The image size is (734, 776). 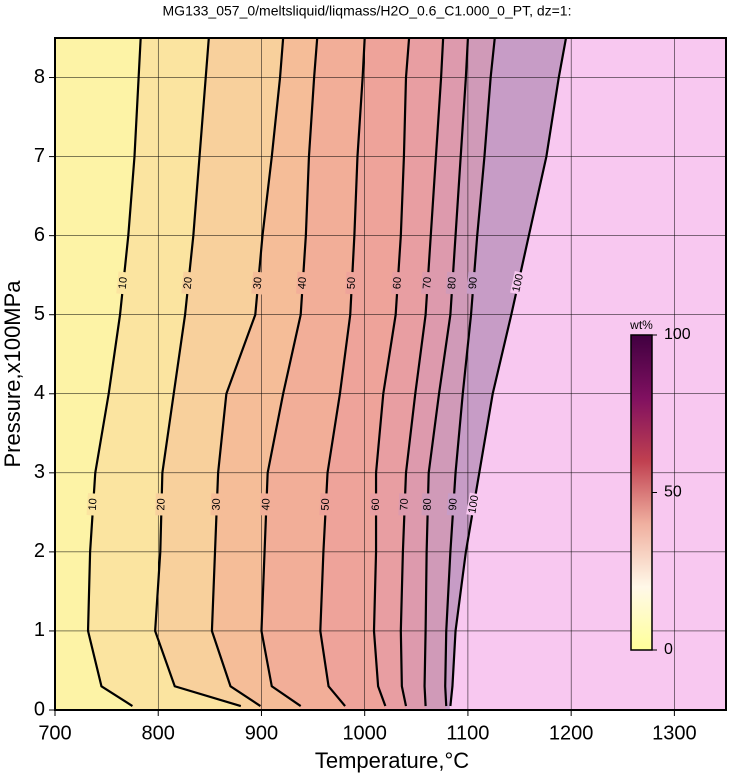 I want to click on x-tick-label: 1000, so click(x=364, y=733).